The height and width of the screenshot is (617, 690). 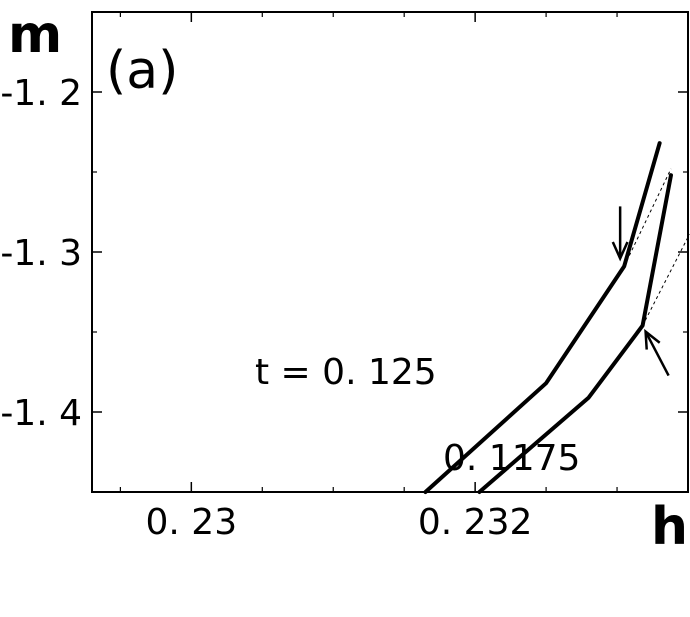 I want to click on x-tick-label: 0. 232, so click(x=475, y=522).